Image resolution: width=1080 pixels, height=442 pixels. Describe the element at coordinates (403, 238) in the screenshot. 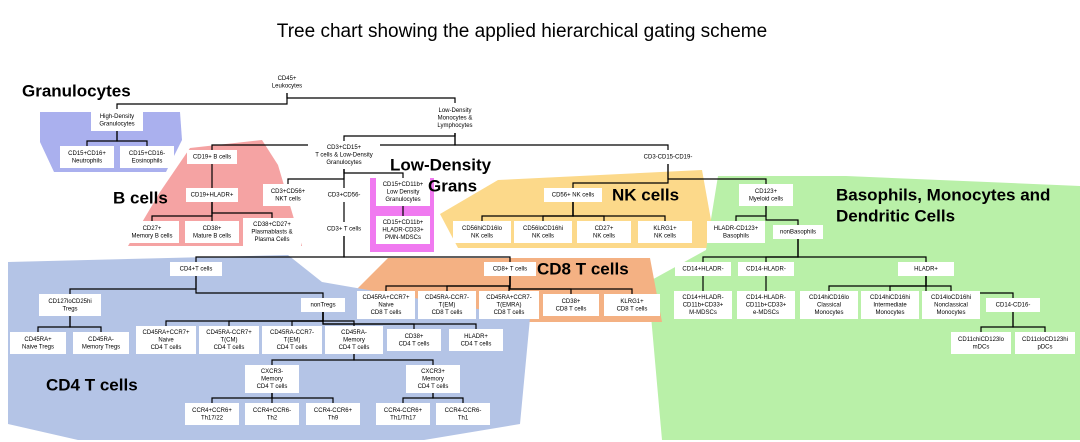

I see `node-label: PMN-MDSCs` at that location.